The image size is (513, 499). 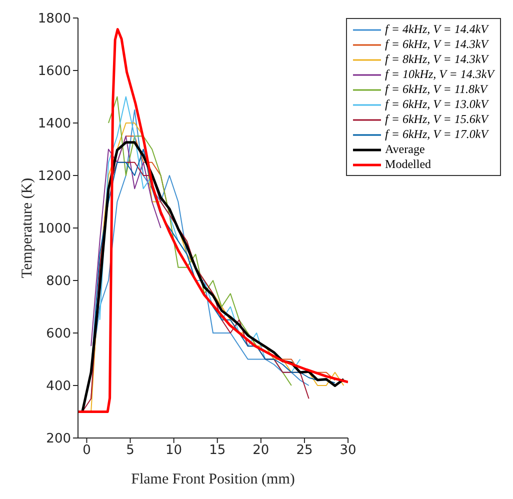 What do you see at coordinates (436, 89) in the screenshot?
I see `legend-label: f = 6kHz, V = 11.8kV` at bounding box center [436, 89].